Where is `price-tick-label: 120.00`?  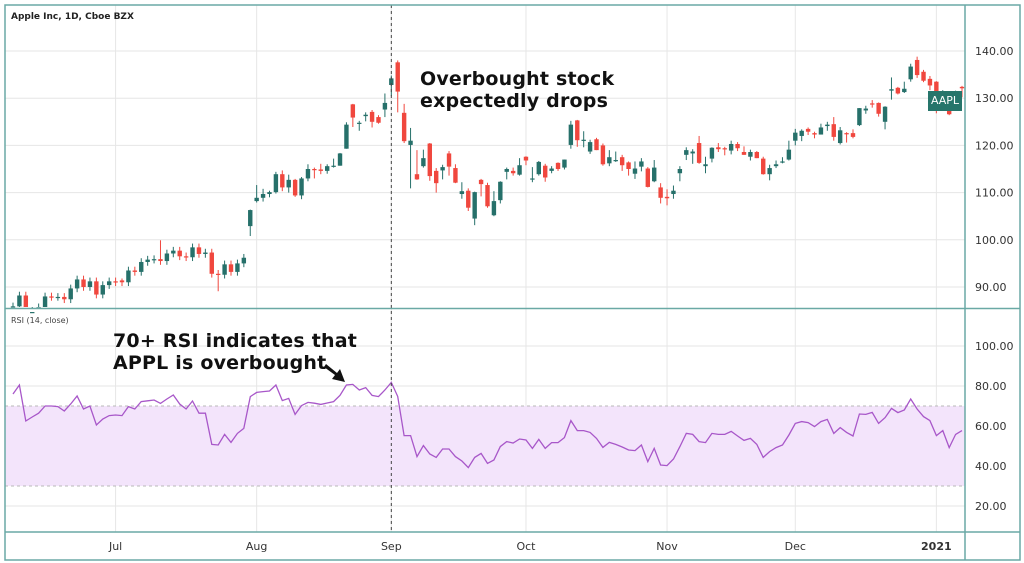
price-tick-label: 120.00 is located at coordinates (994, 145).